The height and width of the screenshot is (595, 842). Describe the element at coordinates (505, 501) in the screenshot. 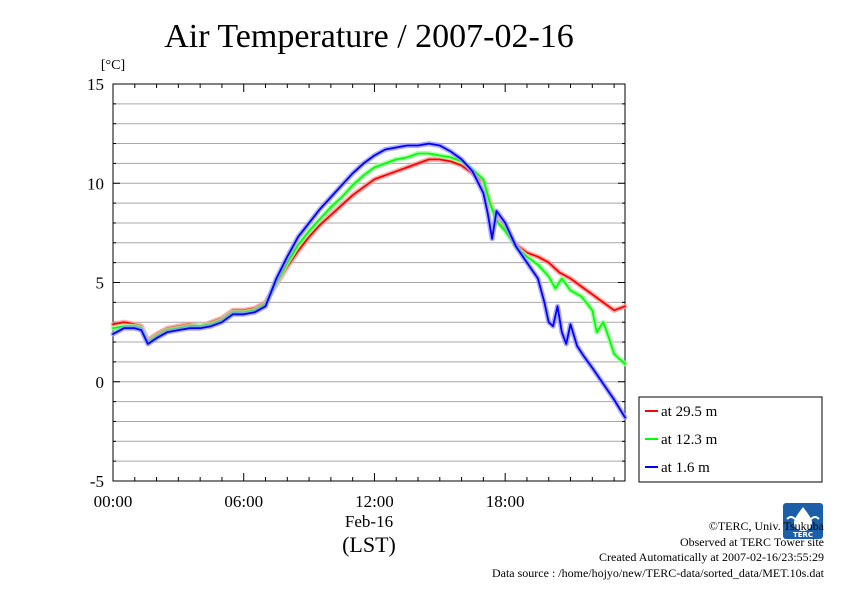

I see `x-tick-label: 18:00` at that location.